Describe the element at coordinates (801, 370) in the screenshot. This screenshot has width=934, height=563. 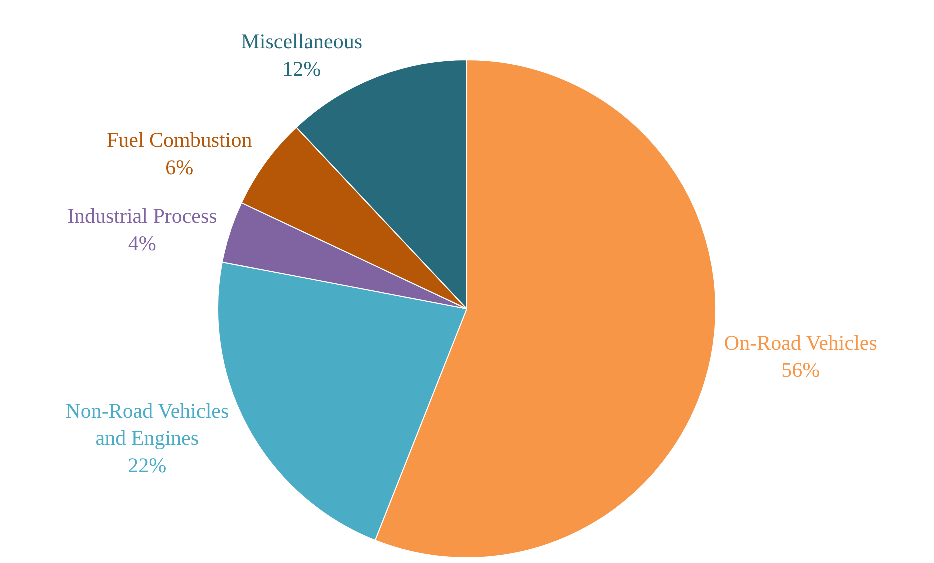
I see `data-label: 56%` at that location.